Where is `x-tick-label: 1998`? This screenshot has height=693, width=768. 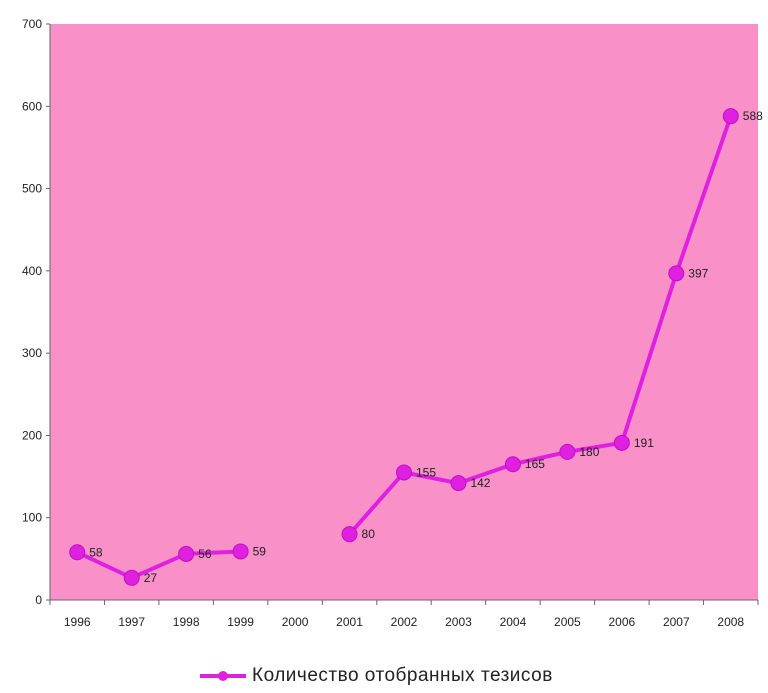
x-tick-label: 1998 is located at coordinates (186, 622).